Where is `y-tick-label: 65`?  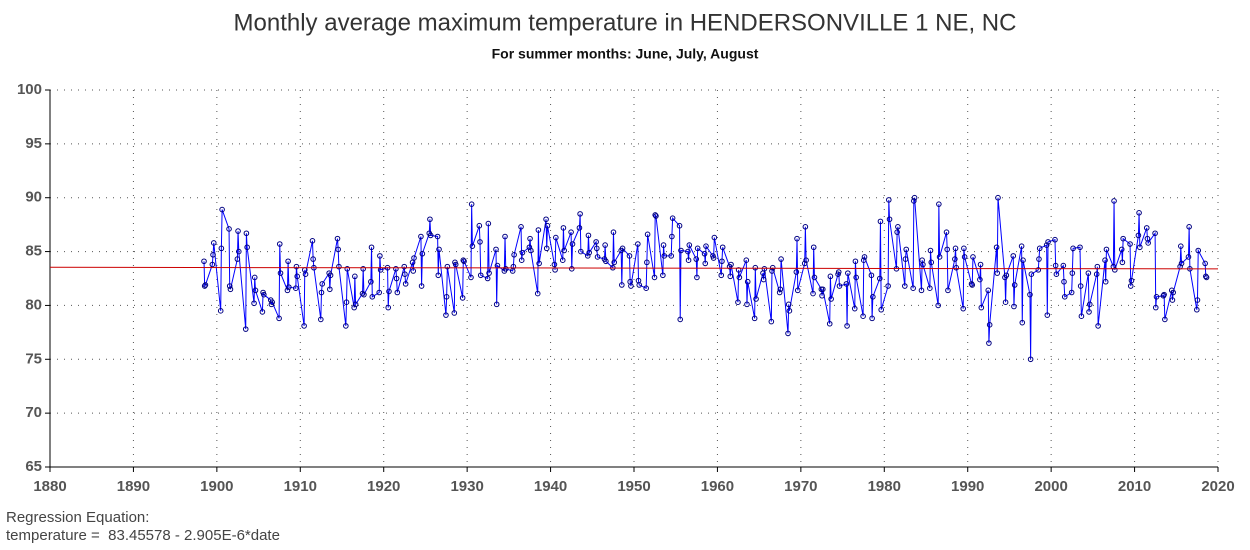 y-tick-label: 65 is located at coordinates (33, 466).